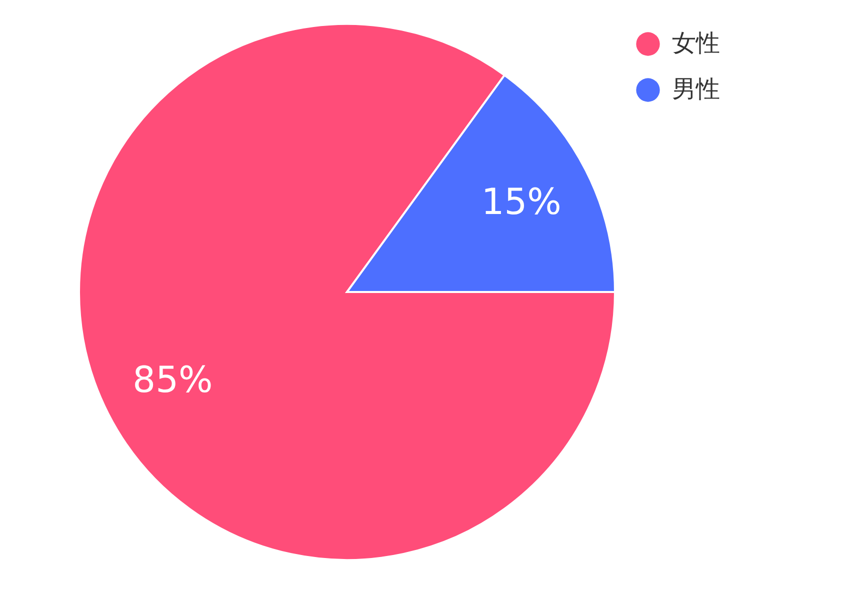 This screenshot has height=589, width=850. What do you see at coordinates (696, 43) in the screenshot?
I see `legend-label: 女性` at bounding box center [696, 43].